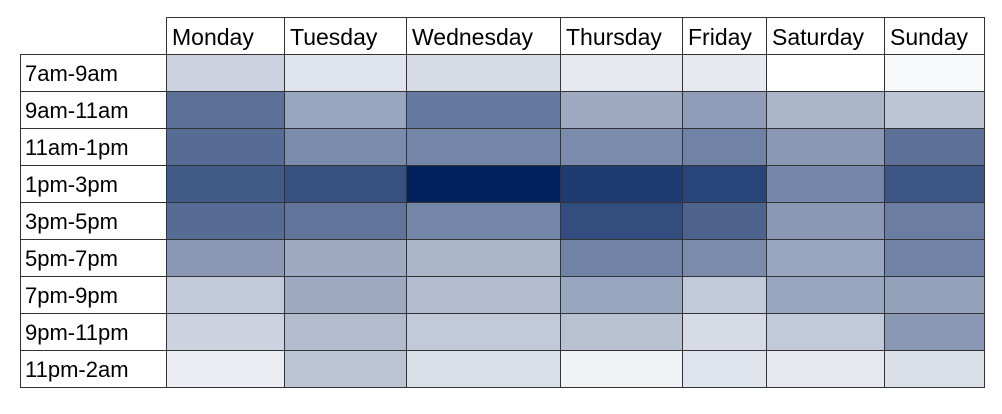  Describe the element at coordinates (93, 295) in the screenshot. I see `row-label: 7pm-9pm` at that location.